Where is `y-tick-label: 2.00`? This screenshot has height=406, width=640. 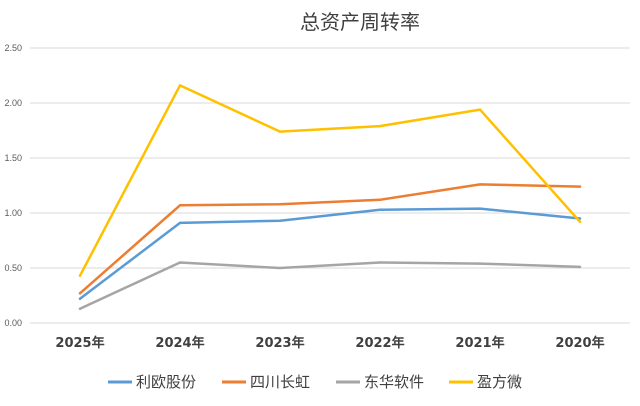
y-tick-label: 2.00 is located at coordinates (13, 103).